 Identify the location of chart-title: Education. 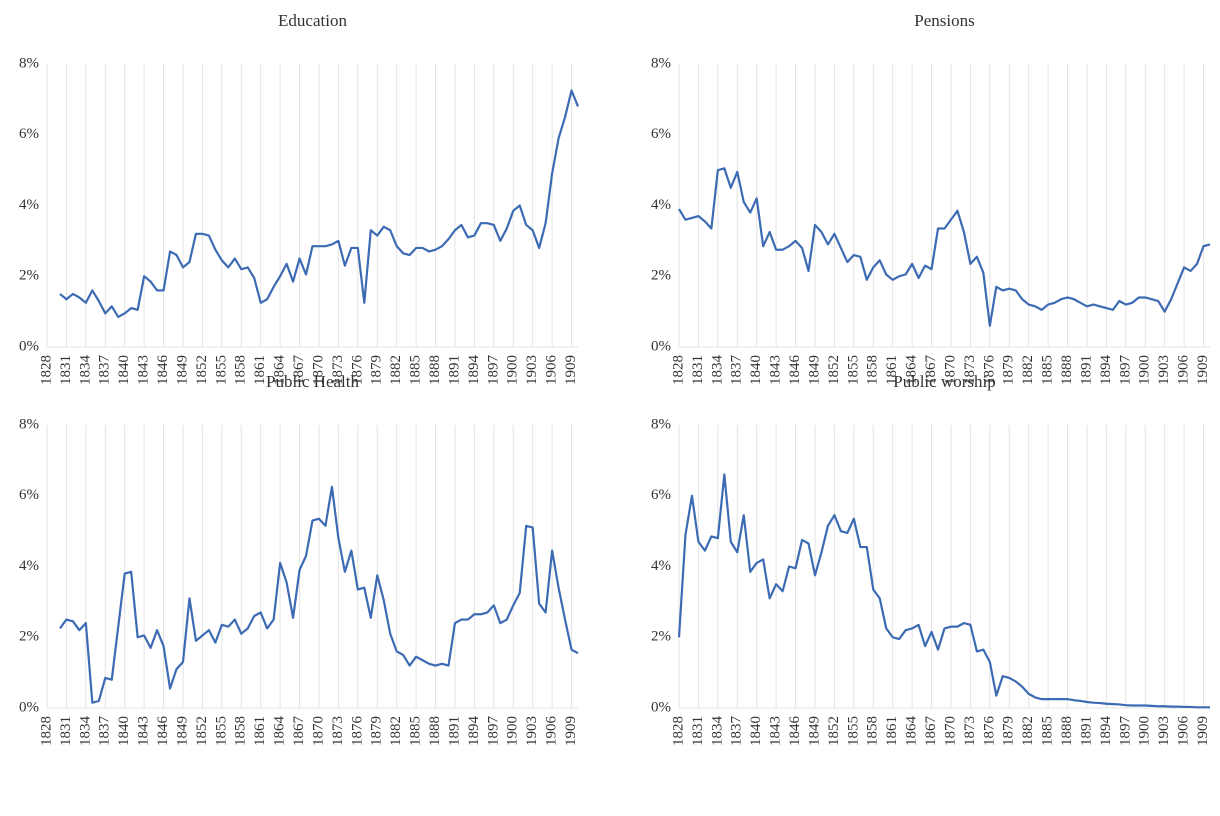
(312, 20).